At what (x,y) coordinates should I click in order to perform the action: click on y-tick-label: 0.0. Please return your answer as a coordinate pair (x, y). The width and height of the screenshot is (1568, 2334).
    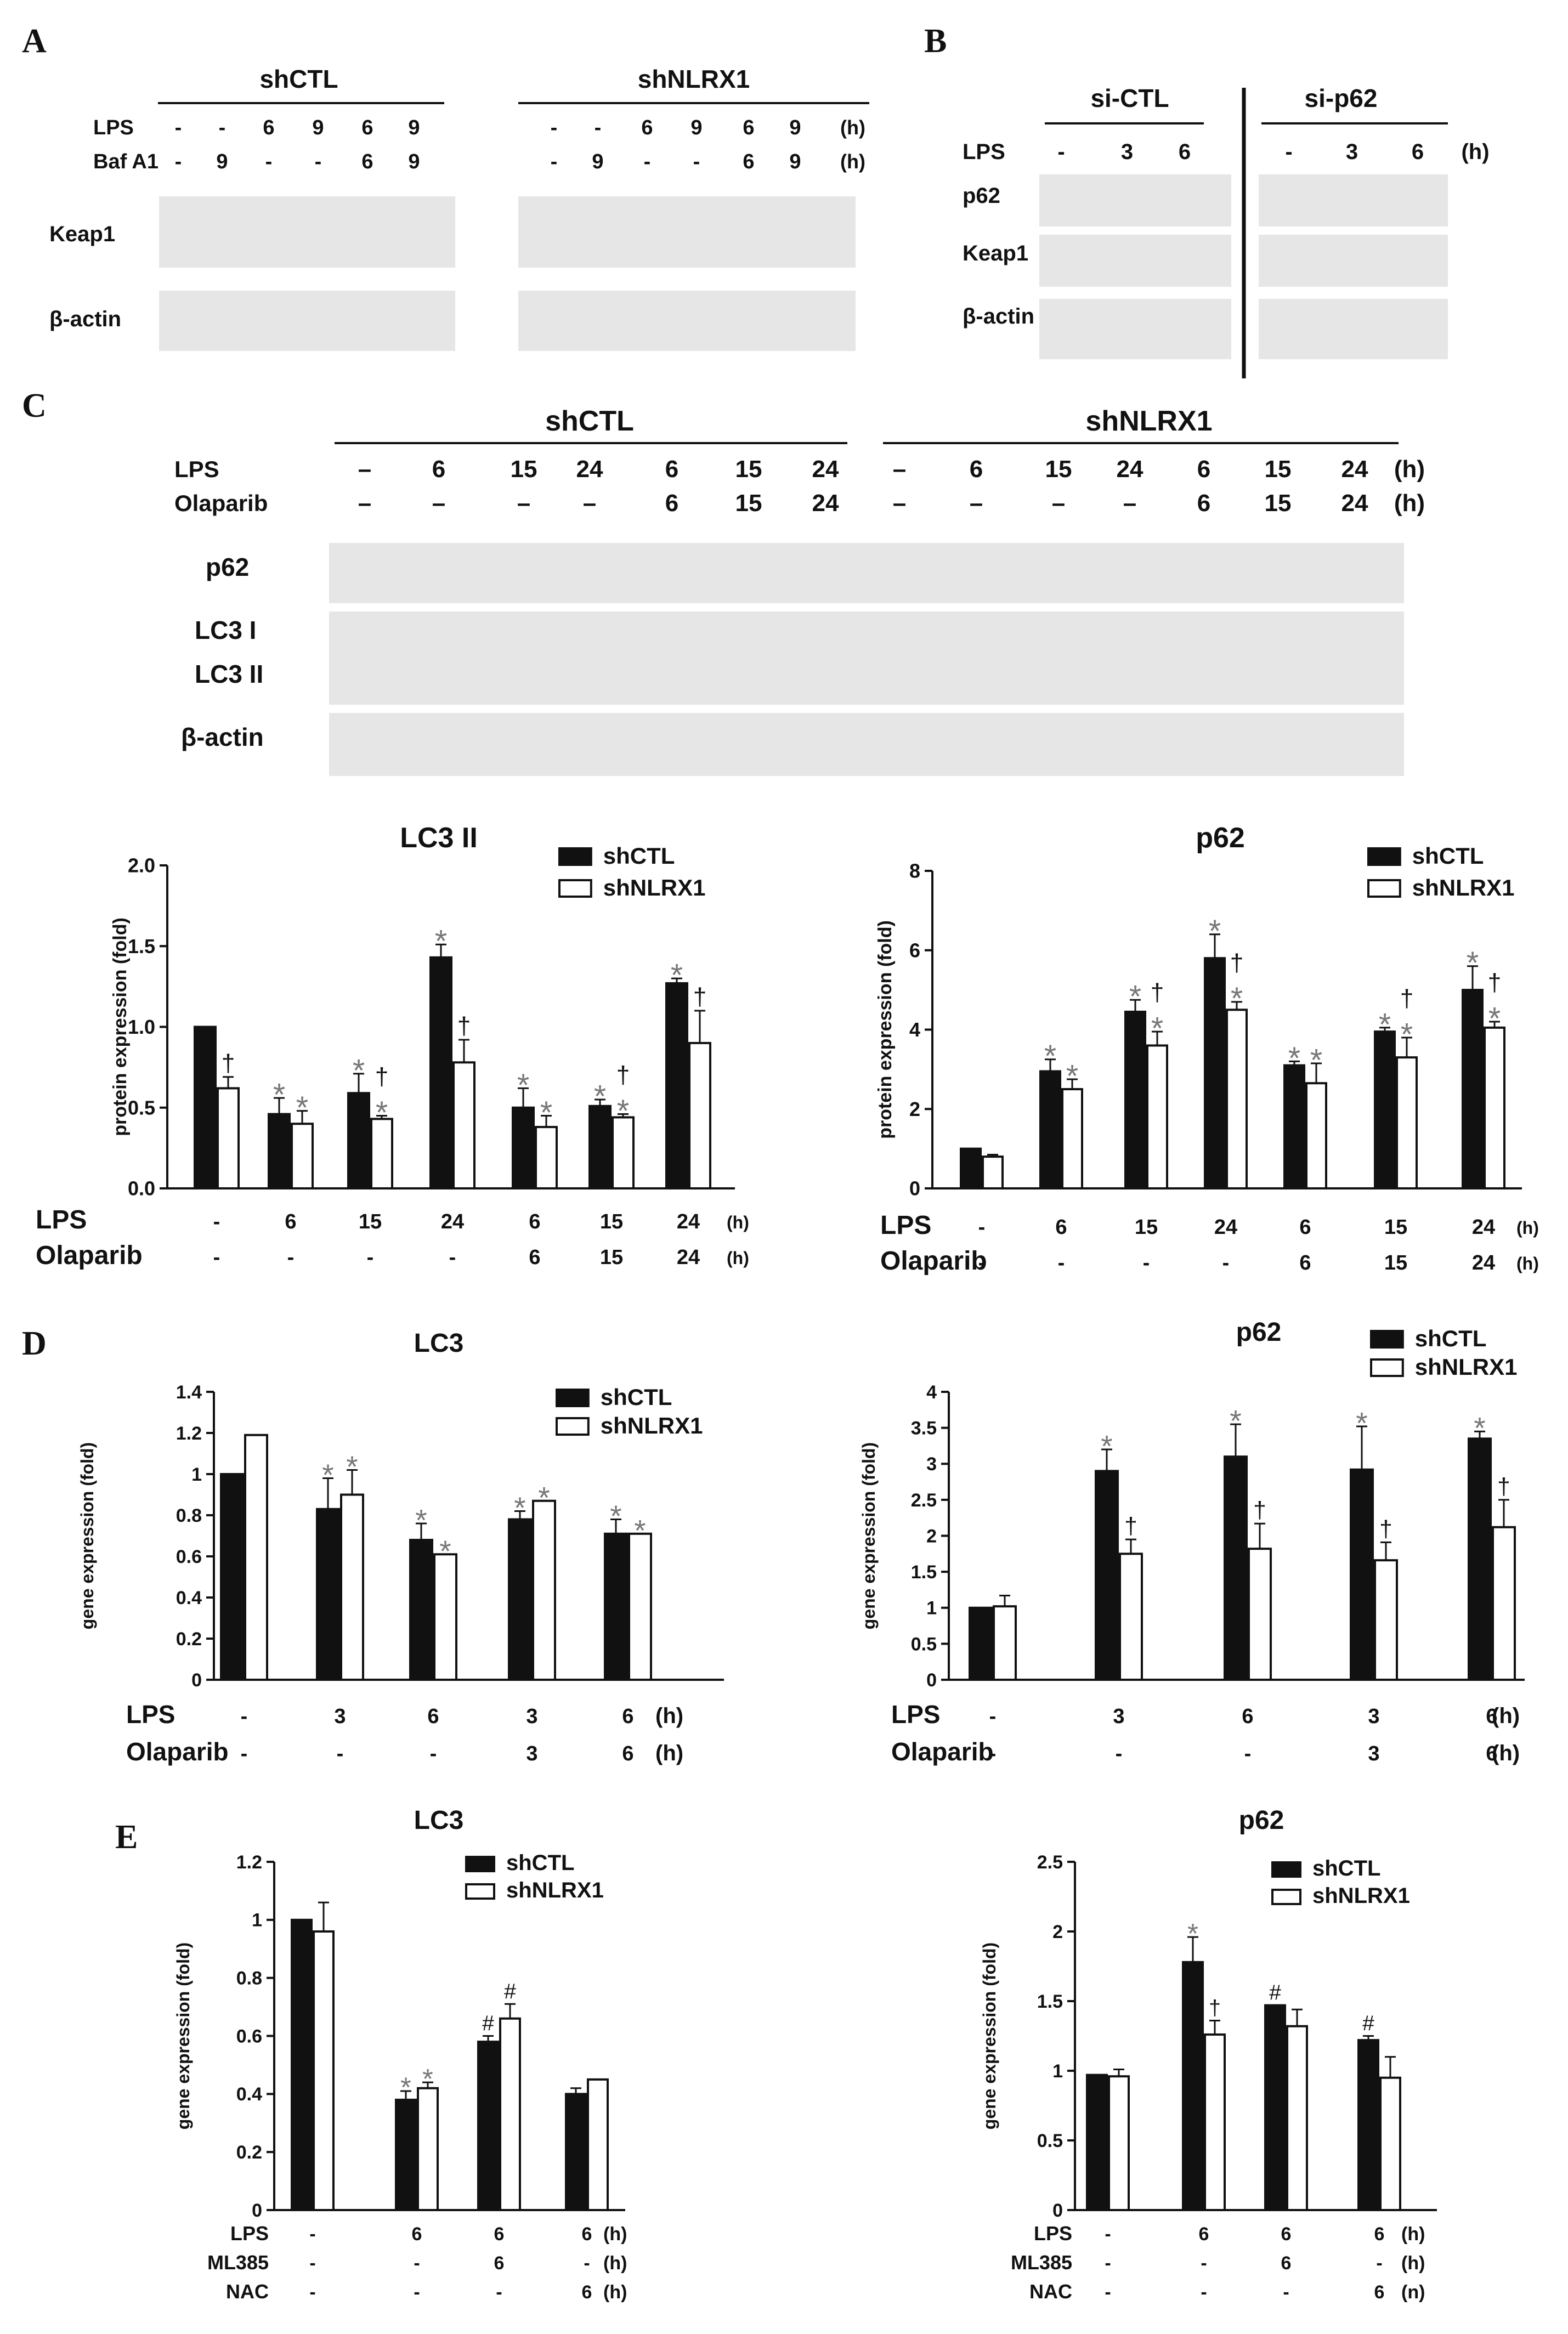
    Looking at the image, I should click on (141, 1188).